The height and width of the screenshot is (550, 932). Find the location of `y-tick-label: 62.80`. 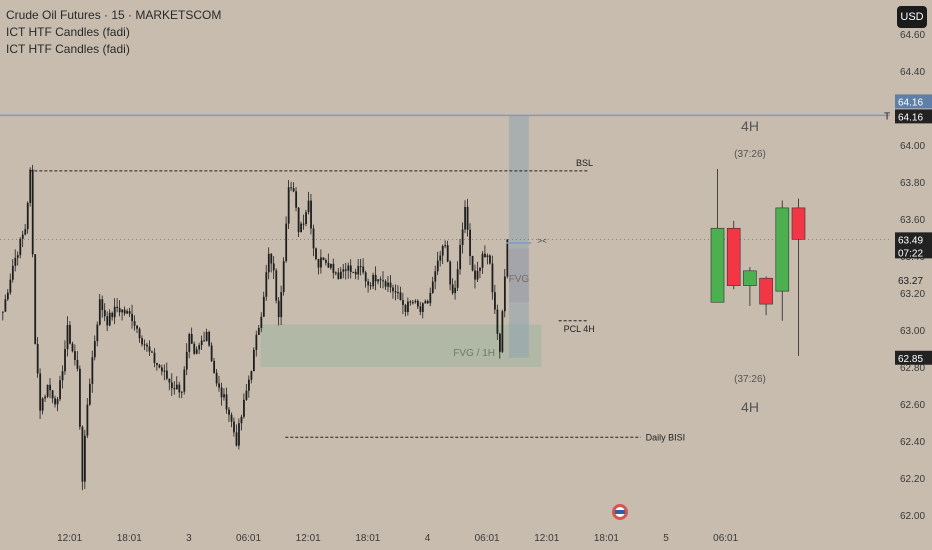

y-tick-label: 62.80 is located at coordinates (912, 368).